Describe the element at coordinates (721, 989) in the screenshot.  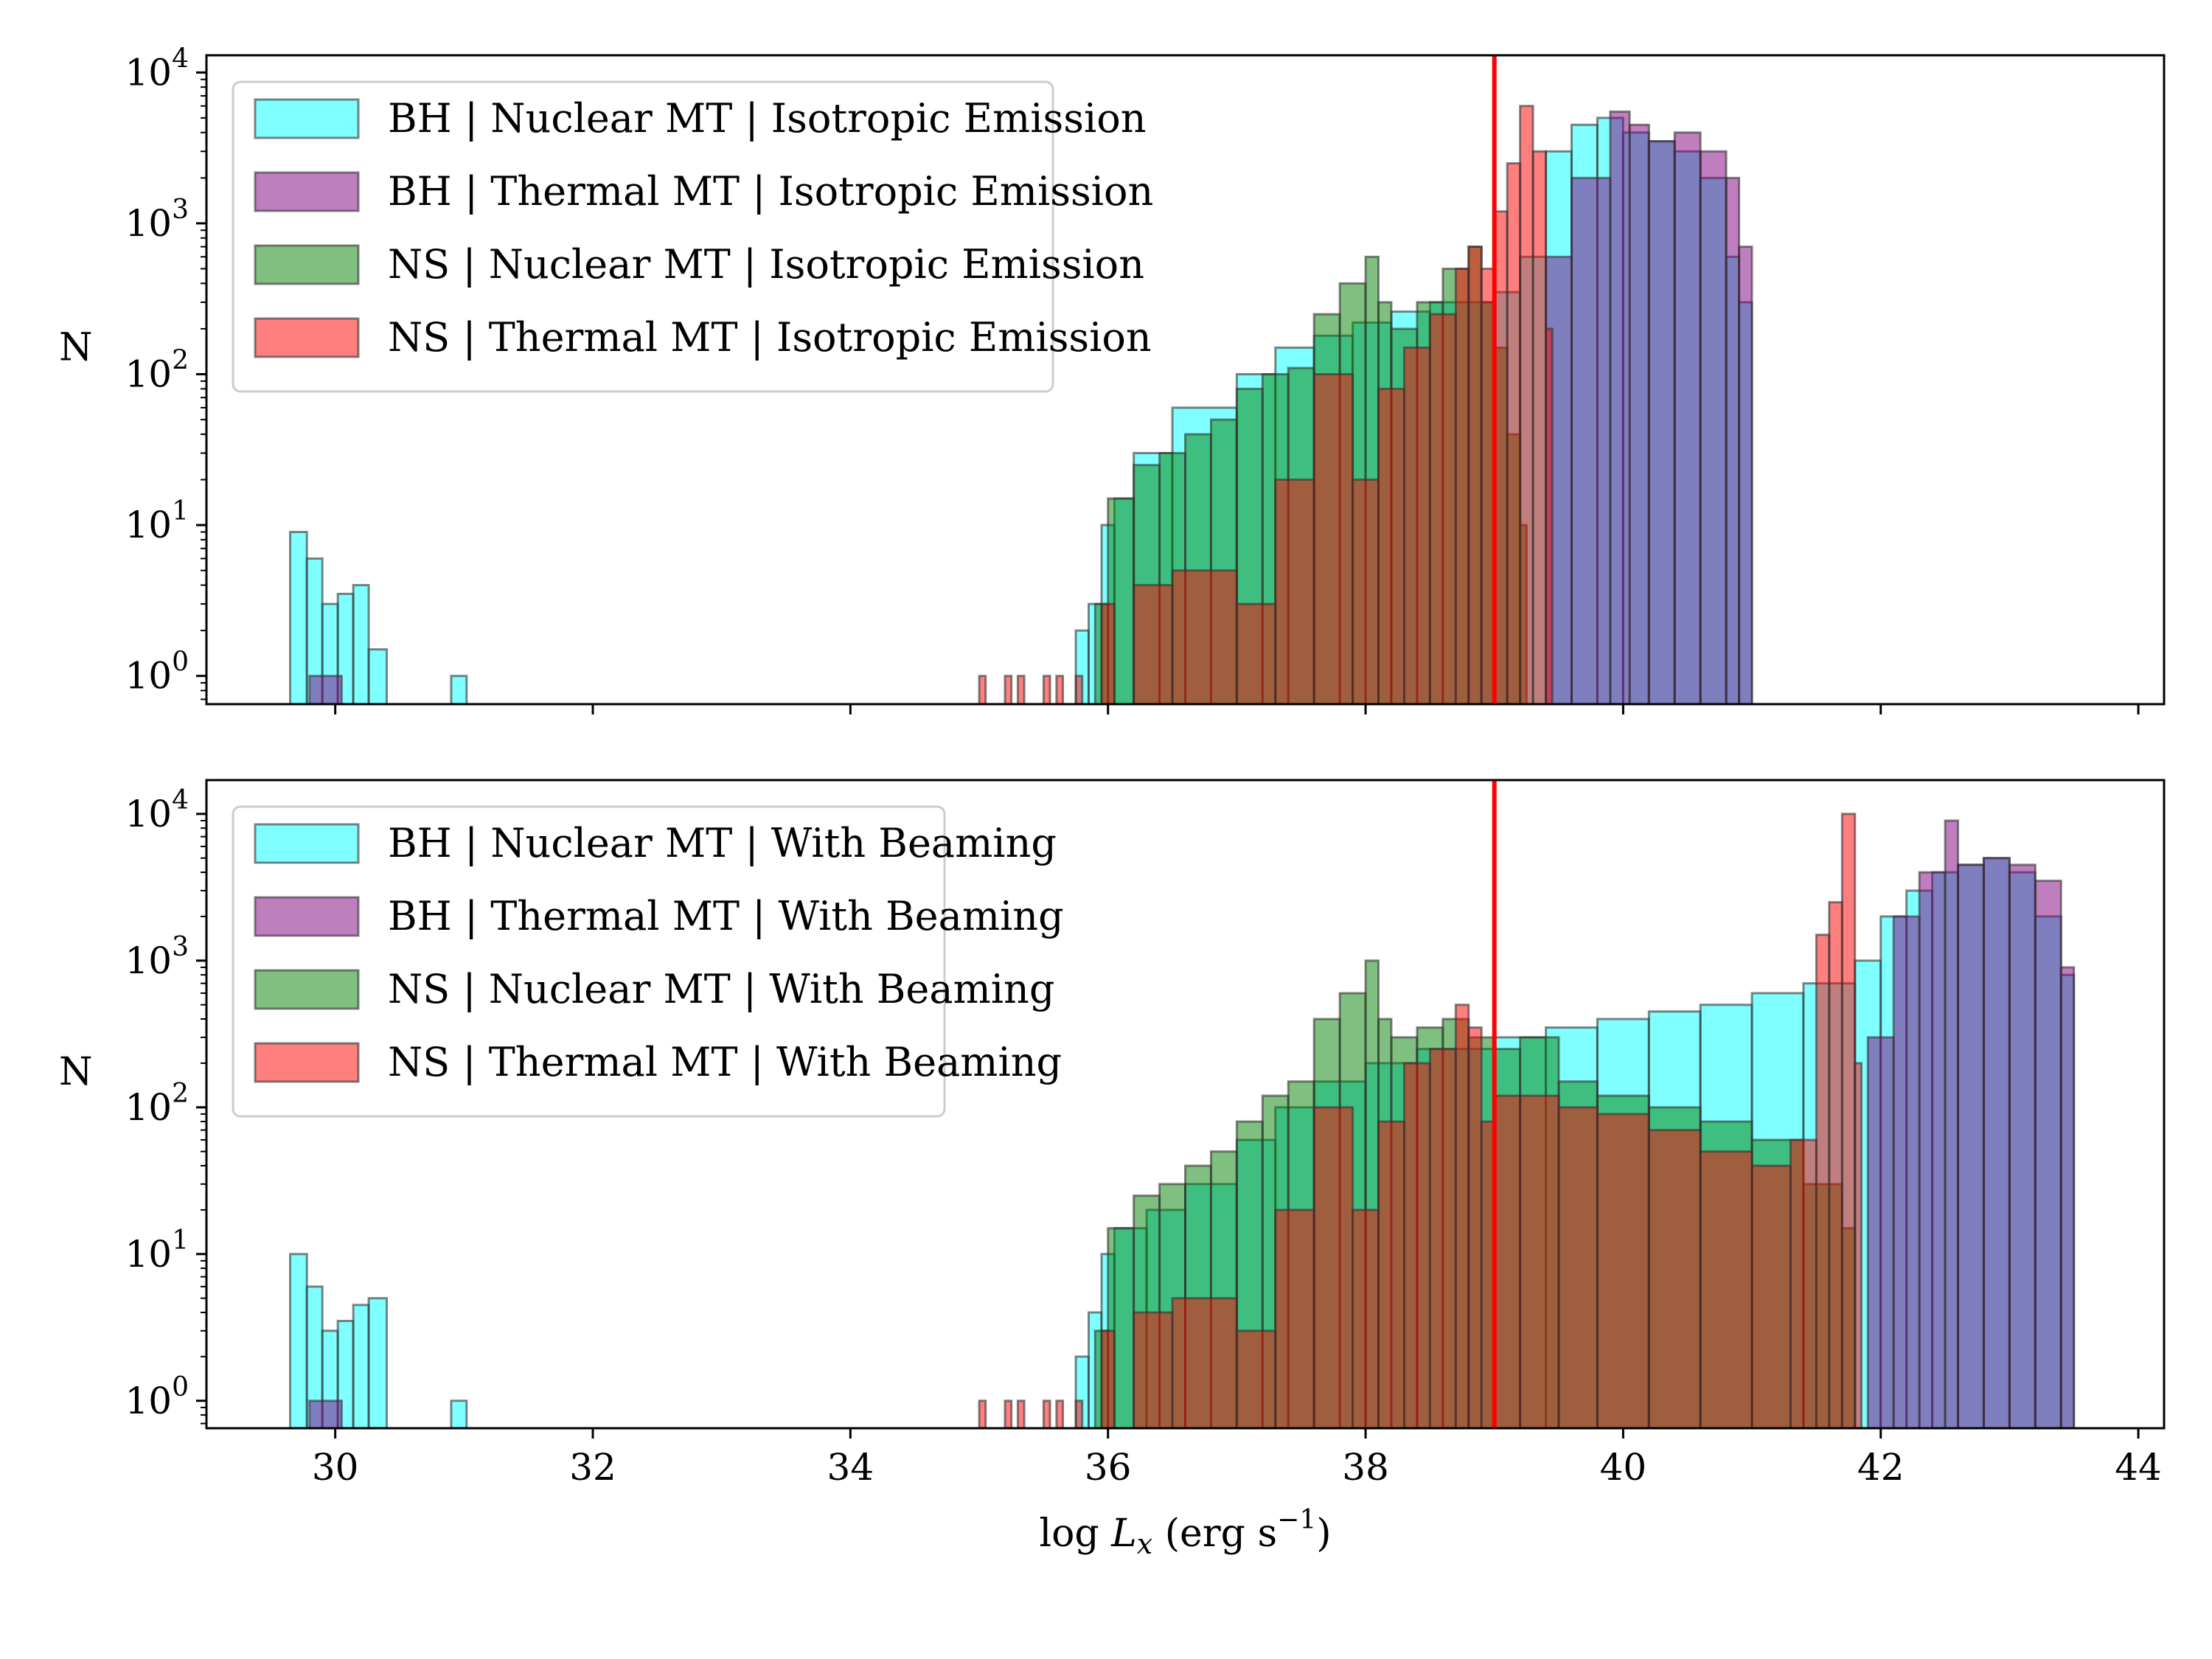
I see `legend-label: NS | Nuclear MT | With Beaming` at that location.